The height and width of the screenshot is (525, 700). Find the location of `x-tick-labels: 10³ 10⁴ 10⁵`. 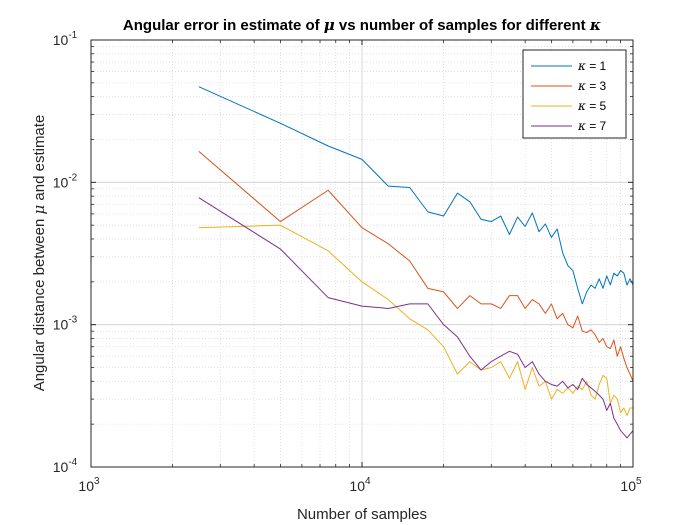

x-tick-labels: 10³ 10⁴ 10⁵ is located at coordinates (360, 485).